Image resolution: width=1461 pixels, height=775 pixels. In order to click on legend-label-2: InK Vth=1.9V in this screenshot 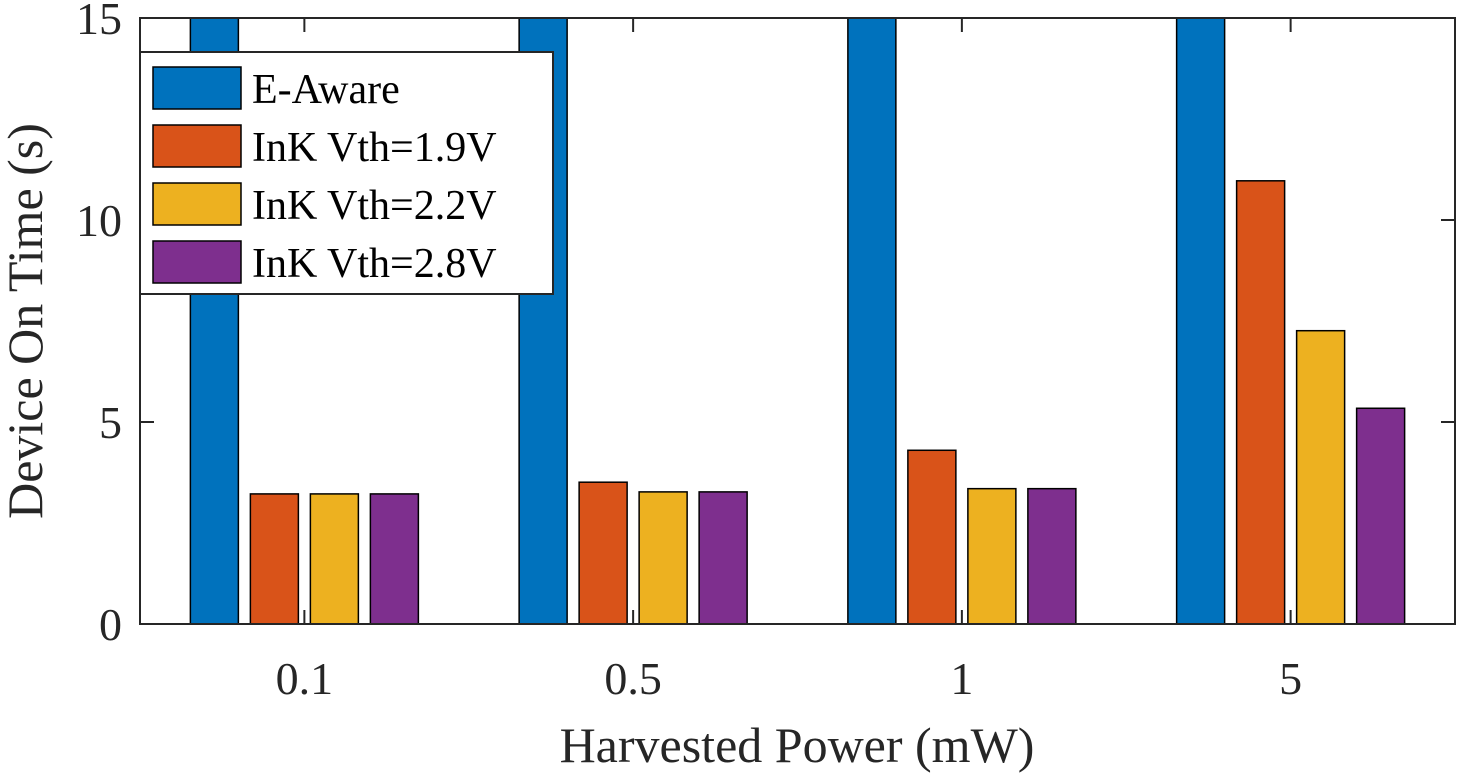, I will do `click(374, 148)`.